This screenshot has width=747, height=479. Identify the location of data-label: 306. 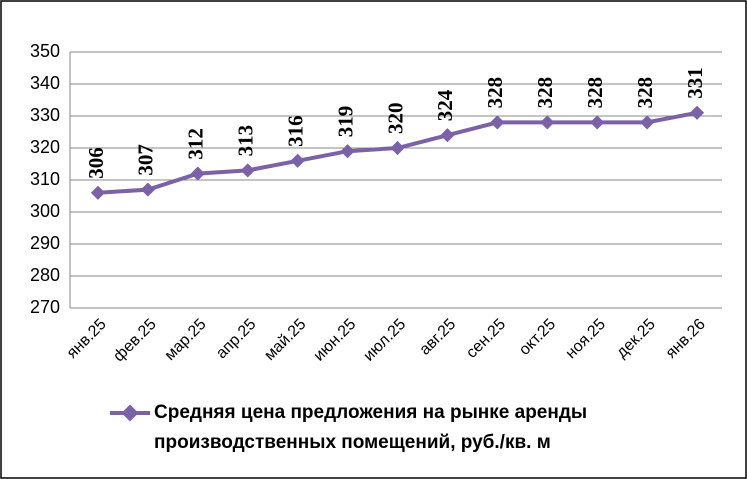
(96, 163).